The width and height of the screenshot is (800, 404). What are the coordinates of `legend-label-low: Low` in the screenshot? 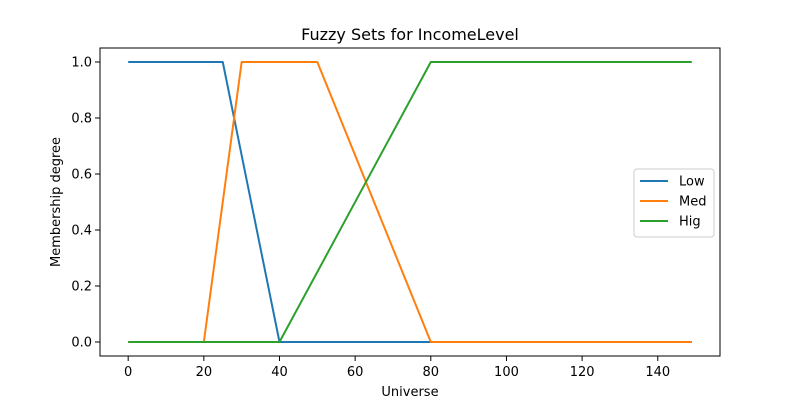 It's located at (692, 182).